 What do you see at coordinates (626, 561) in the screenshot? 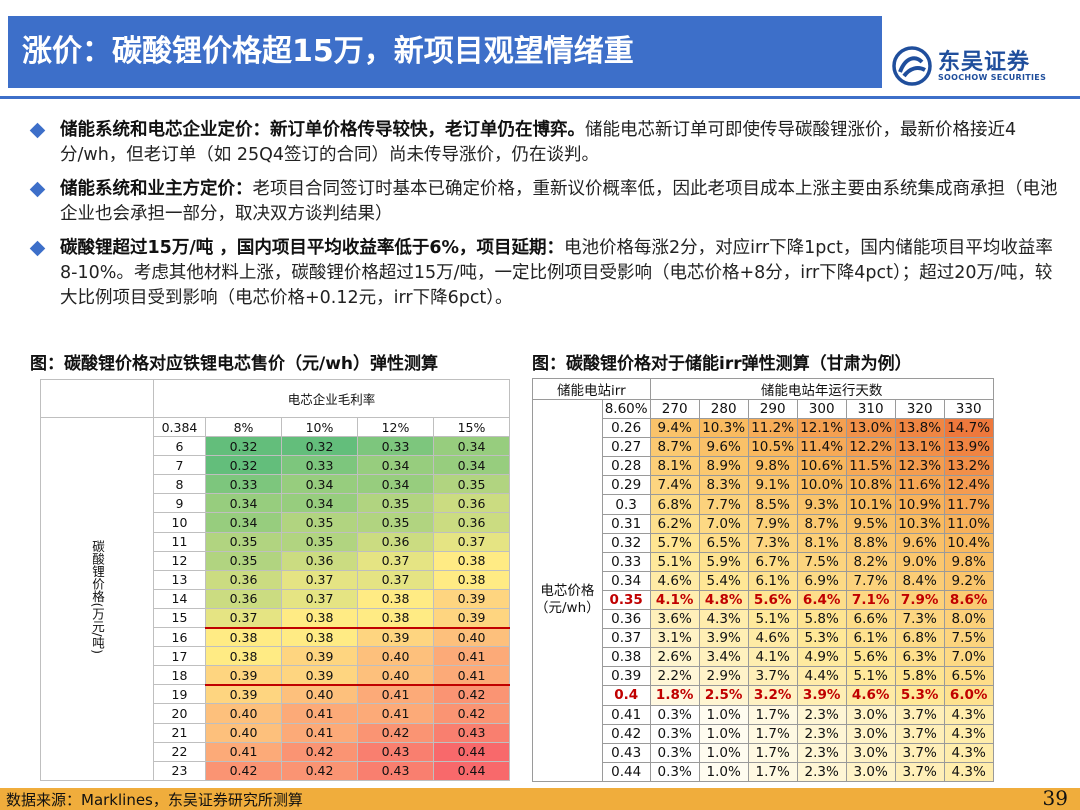
I see `row-header: 0.33` at bounding box center [626, 561].